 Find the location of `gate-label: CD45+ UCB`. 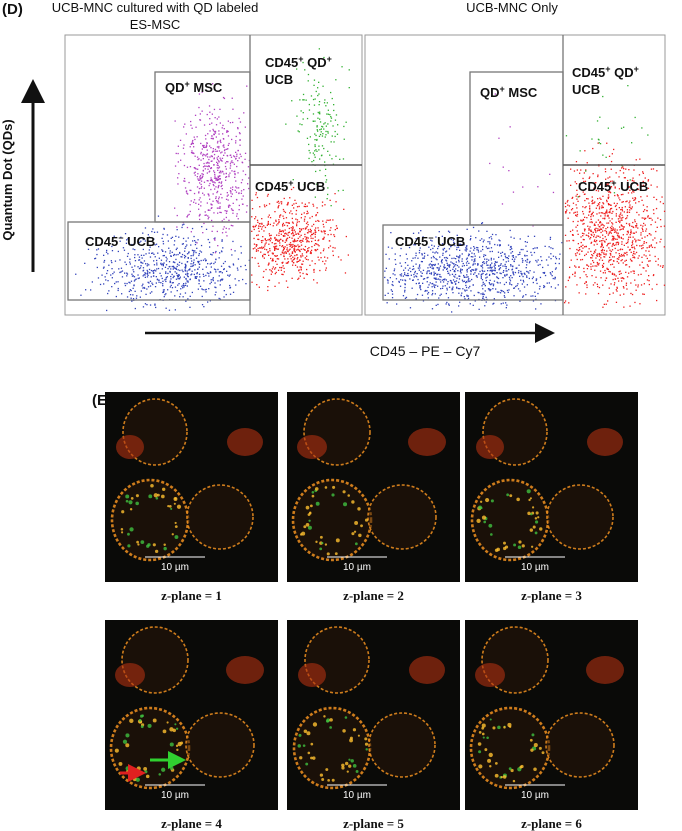

gate-label: CD45+ UCB is located at coordinates (290, 186).